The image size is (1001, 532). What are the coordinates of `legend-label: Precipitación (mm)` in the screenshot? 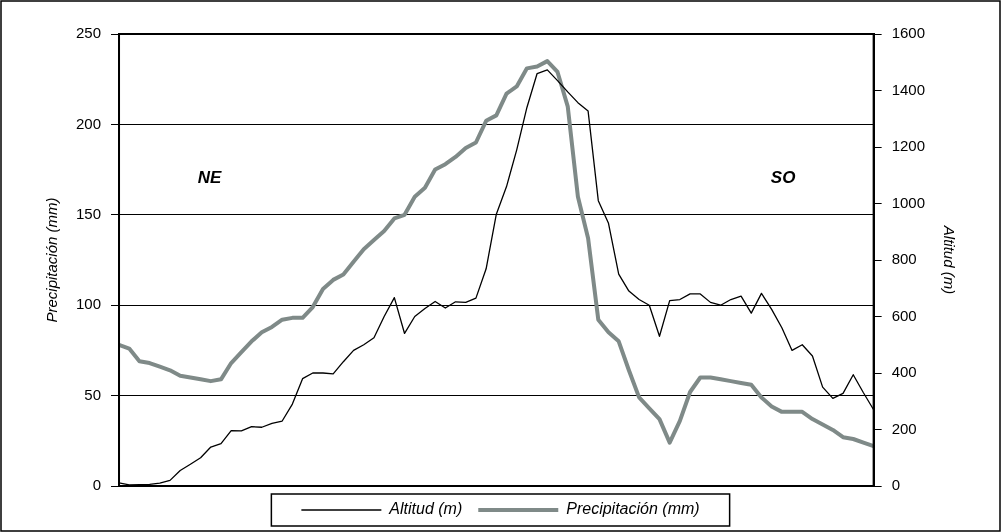 It's located at (633, 509).